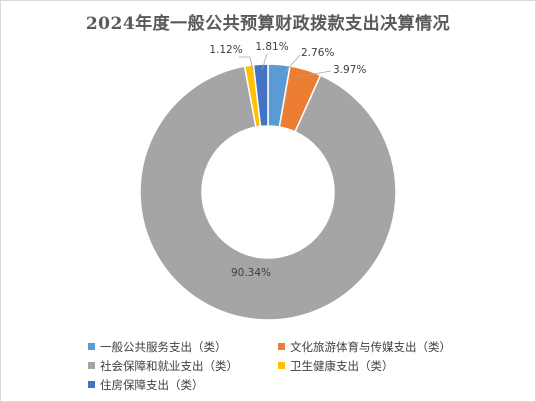 The height and width of the screenshot is (402, 536). I want to click on legend-item-health: 卫生健康支出（类）, so click(373, 366).